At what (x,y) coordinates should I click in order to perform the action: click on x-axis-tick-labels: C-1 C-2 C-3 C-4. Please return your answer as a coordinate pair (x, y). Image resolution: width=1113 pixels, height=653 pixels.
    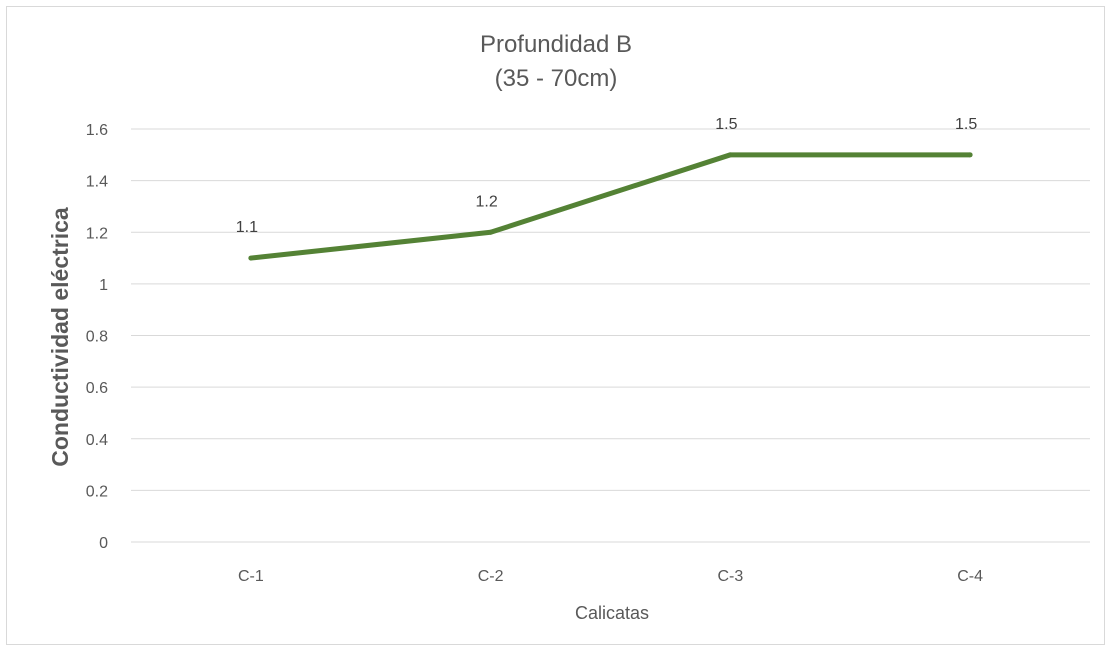
    Looking at the image, I should click on (610, 576).